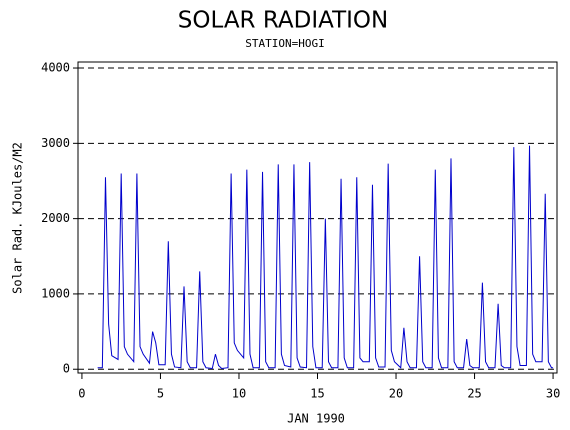  I want to click on y-tick-label: 0, so click(66, 369).